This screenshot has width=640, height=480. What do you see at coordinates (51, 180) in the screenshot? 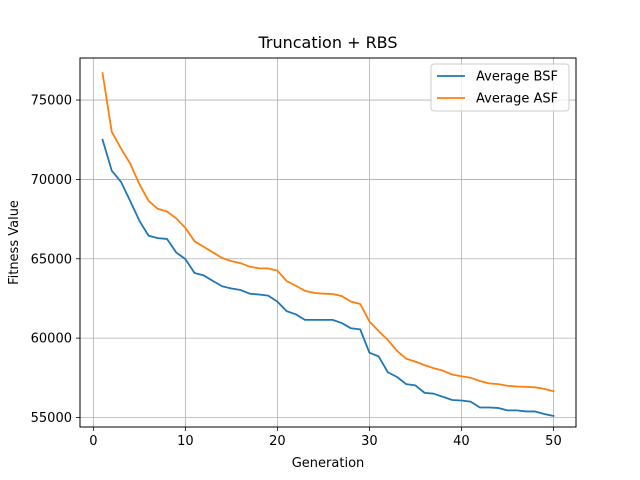
I see `y-tick-label: 70000` at bounding box center [51, 180].